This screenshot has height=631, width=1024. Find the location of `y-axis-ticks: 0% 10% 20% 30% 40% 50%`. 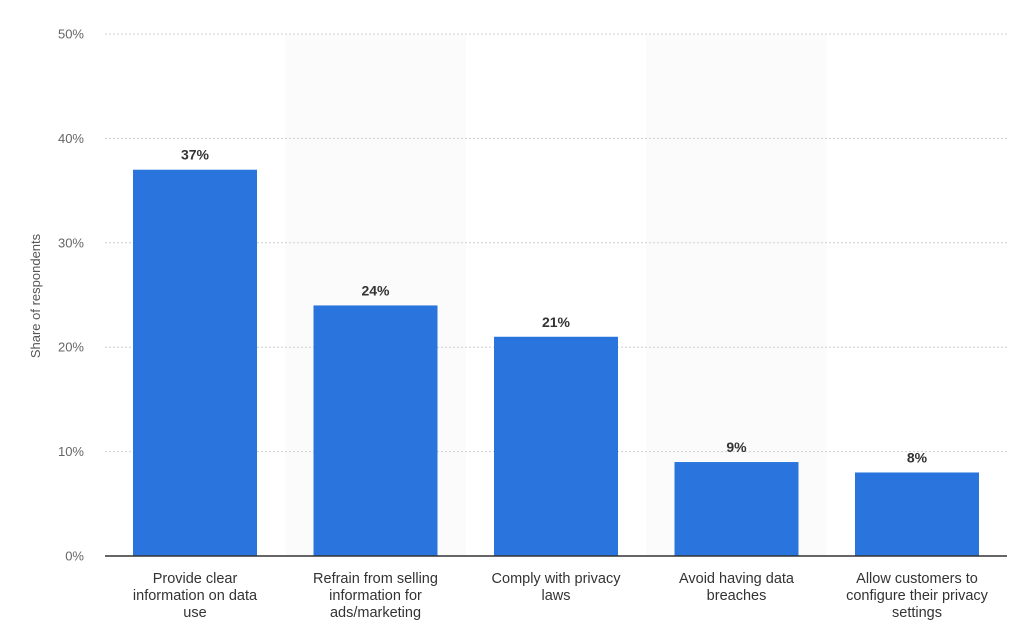

y-axis-ticks: 0% 10% 20% 30% 40% 50% is located at coordinates (71, 295).